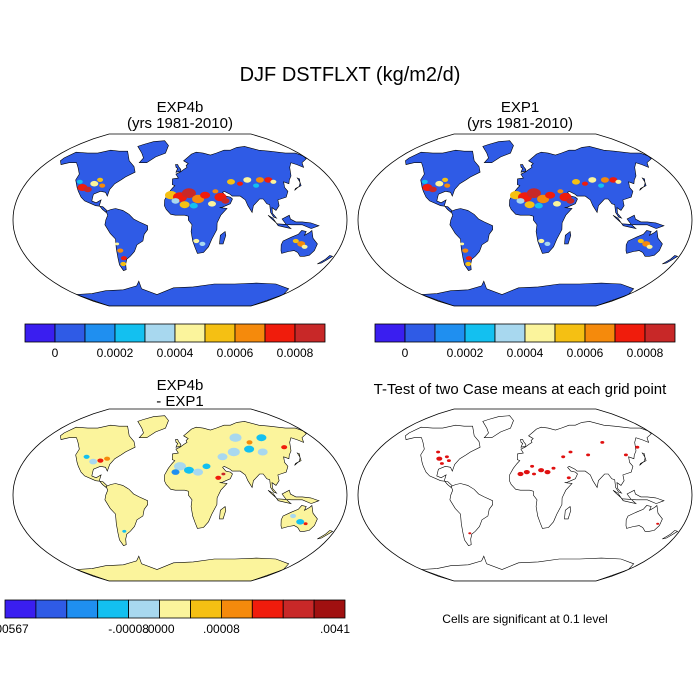 This screenshot has height=700, width=700. I want to click on map-layer, so click(197, 223).